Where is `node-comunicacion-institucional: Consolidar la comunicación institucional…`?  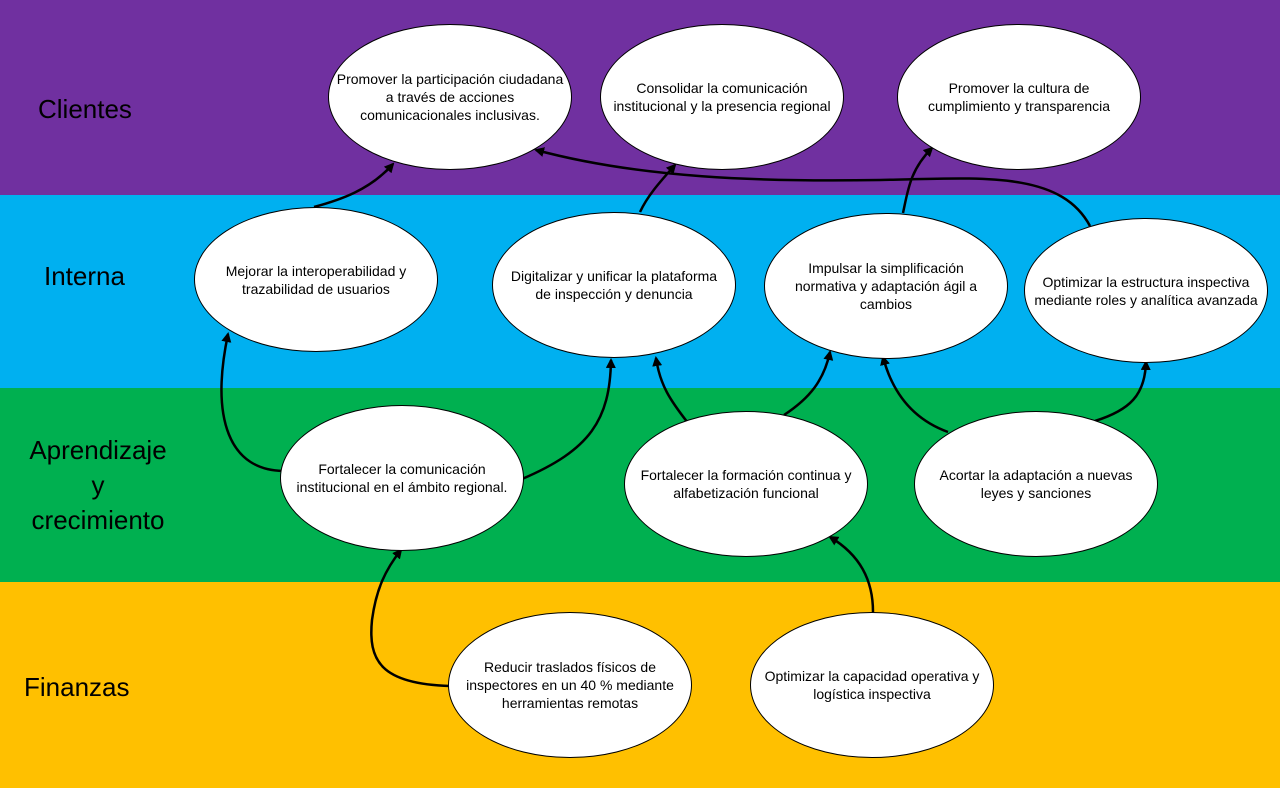
node-comunicacion-institucional: Consolidar la comunicación institucional… is located at coordinates (722, 97).